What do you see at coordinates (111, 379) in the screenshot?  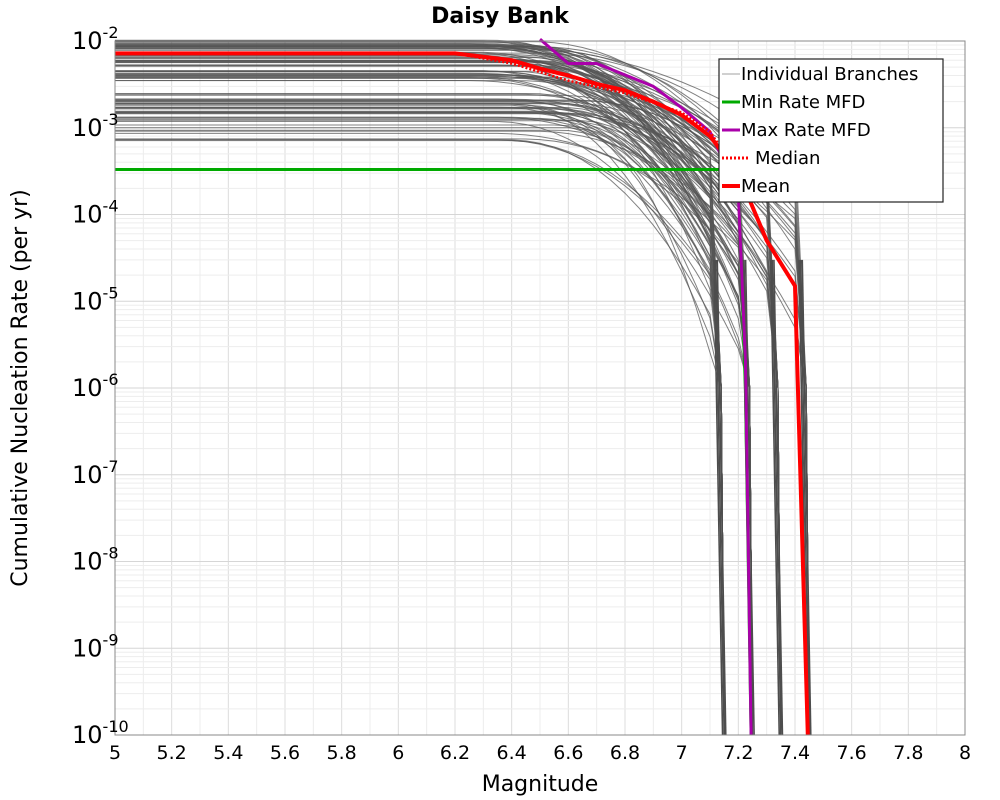 I see `y-tick-exponent: -6` at bounding box center [111, 379].